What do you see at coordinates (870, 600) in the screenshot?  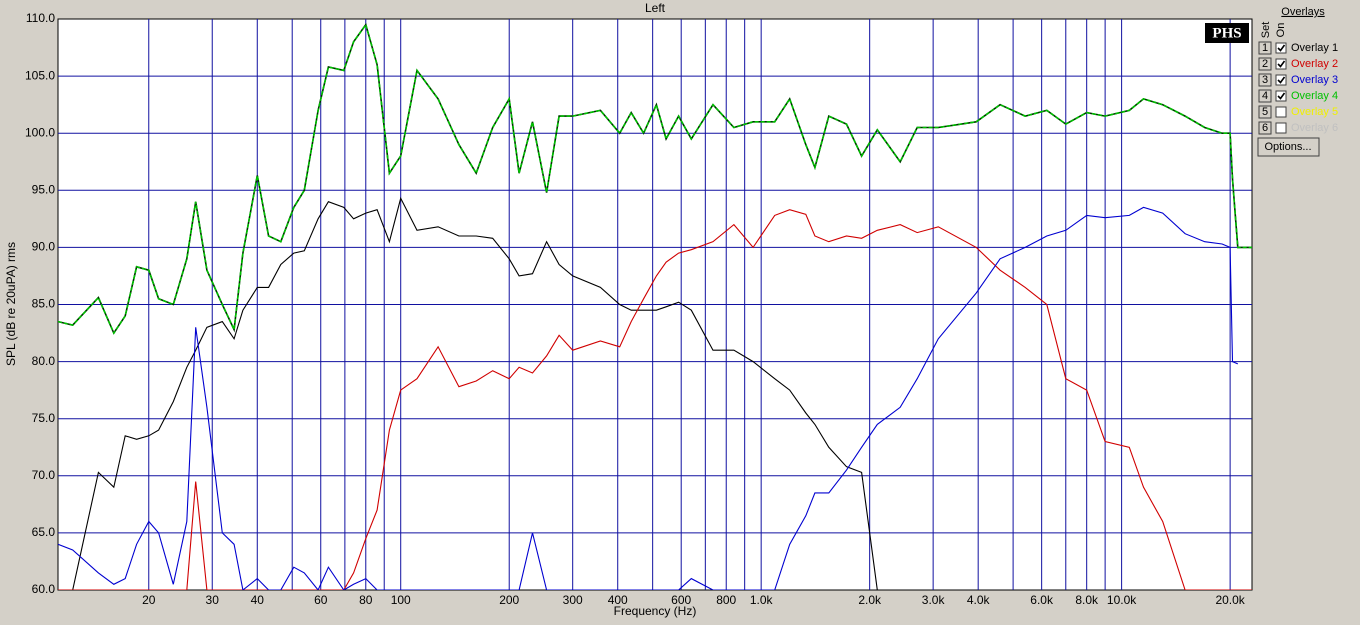 I see `x-tick-label: 2.0k` at bounding box center [870, 600].